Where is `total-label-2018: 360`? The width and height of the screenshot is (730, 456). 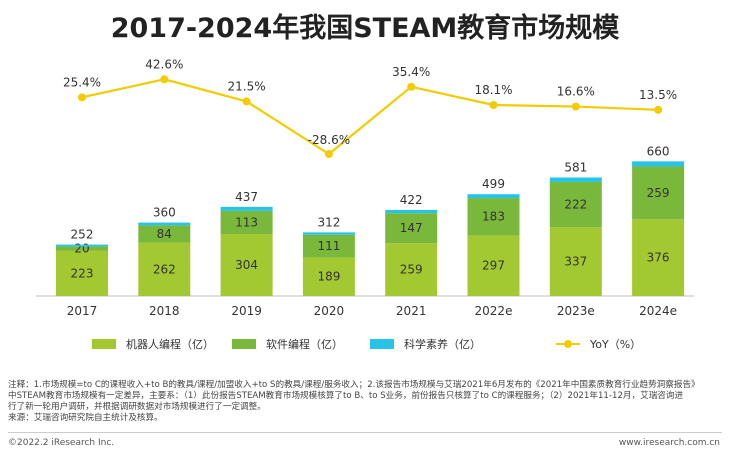
total-label-2018: 360 is located at coordinates (164, 213).